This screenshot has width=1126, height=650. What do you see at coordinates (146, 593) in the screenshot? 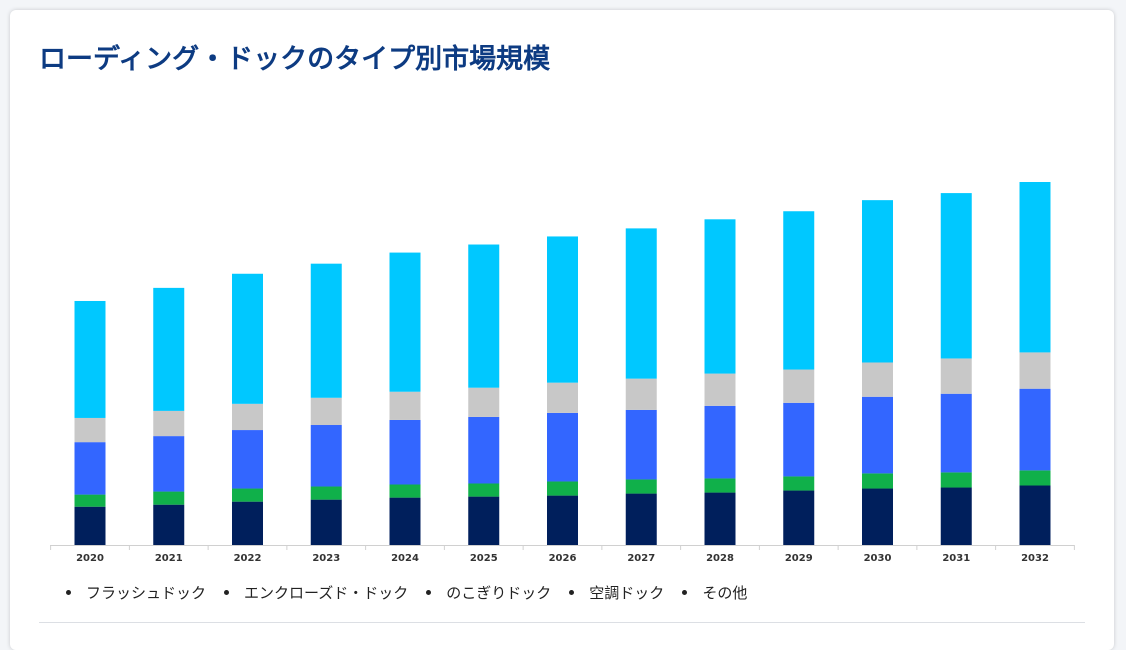
I see `legend-label: フラッシュドック` at bounding box center [146, 593].